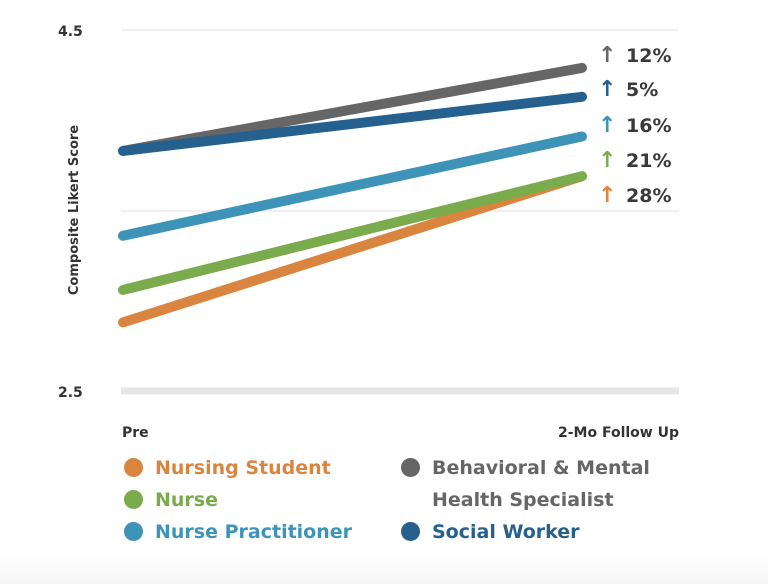 This screenshot has width=768, height=584. What do you see at coordinates (135, 433) in the screenshot?
I see `xtick-pre: Pre` at bounding box center [135, 433].